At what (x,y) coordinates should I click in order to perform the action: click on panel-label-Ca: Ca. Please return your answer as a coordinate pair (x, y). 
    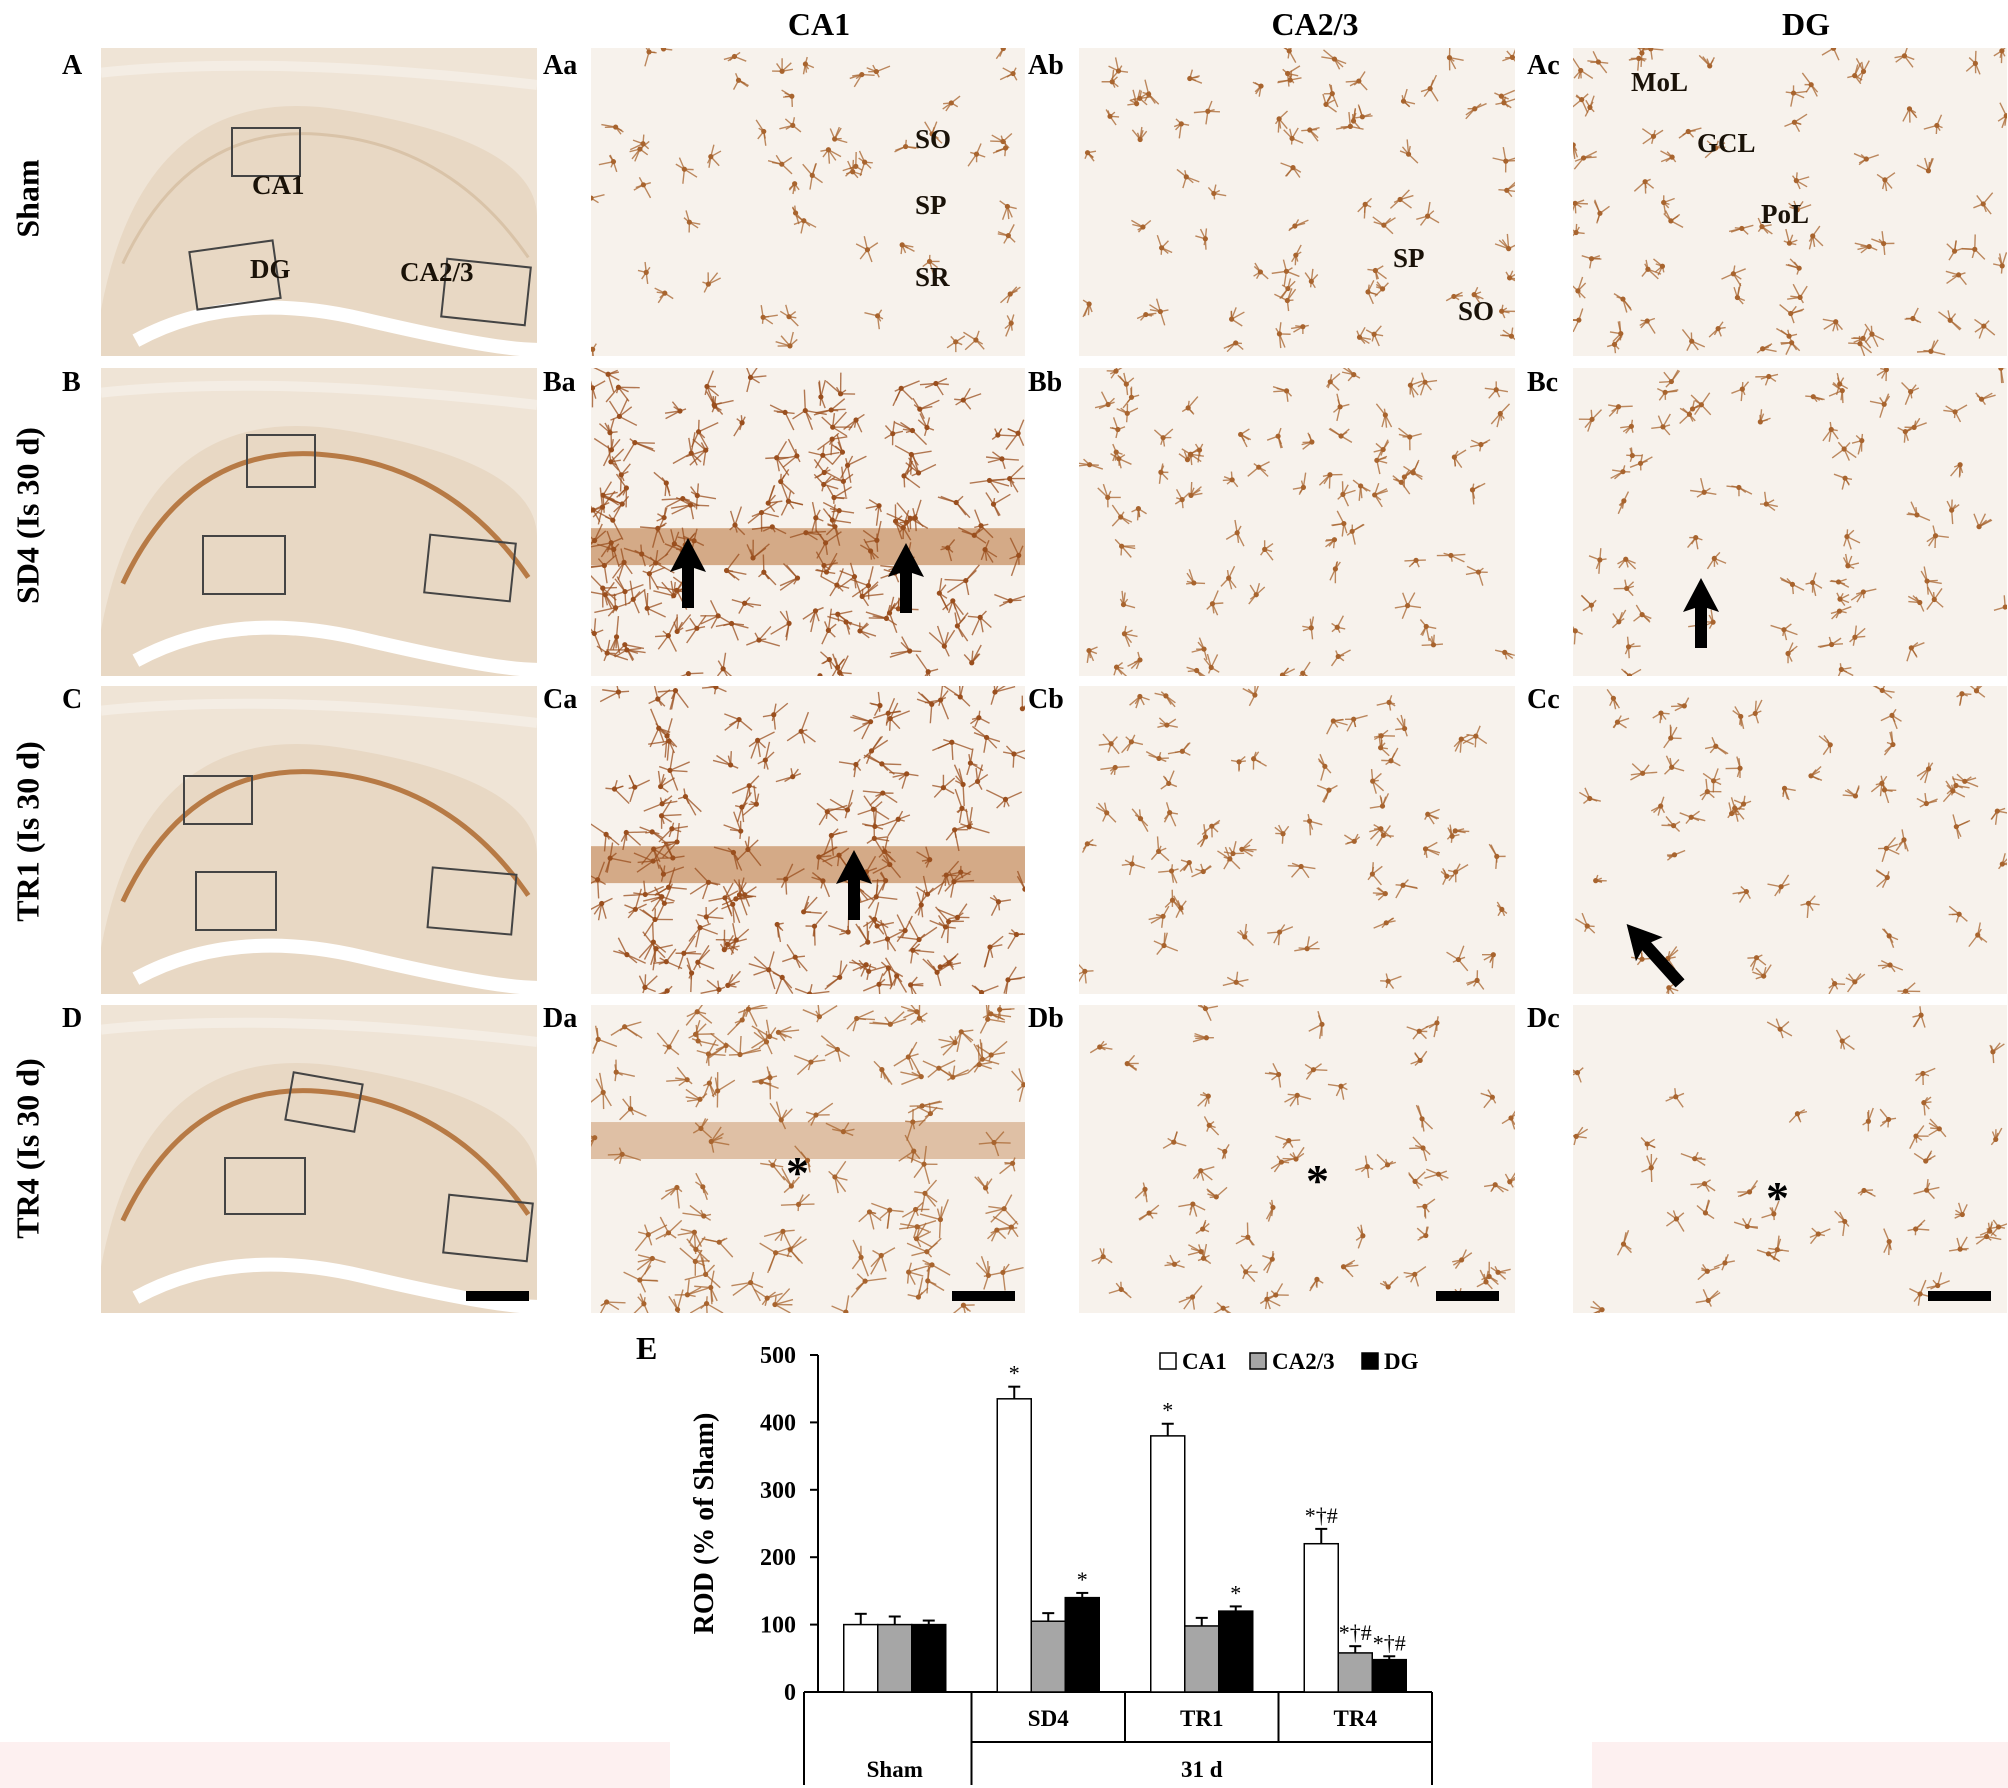
    Looking at the image, I should click on (560, 699).